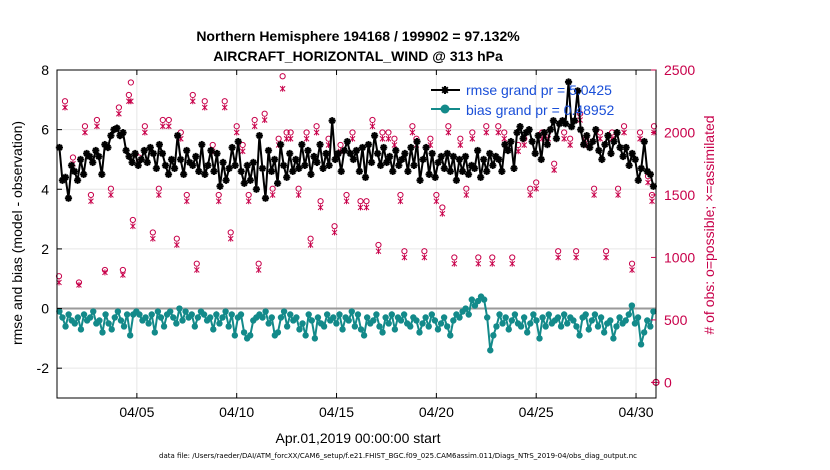 This screenshot has height=470, width=830. Describe the element at coordinates (445, 109) in the screenshot. I see `legend-bias-marker` at that location.